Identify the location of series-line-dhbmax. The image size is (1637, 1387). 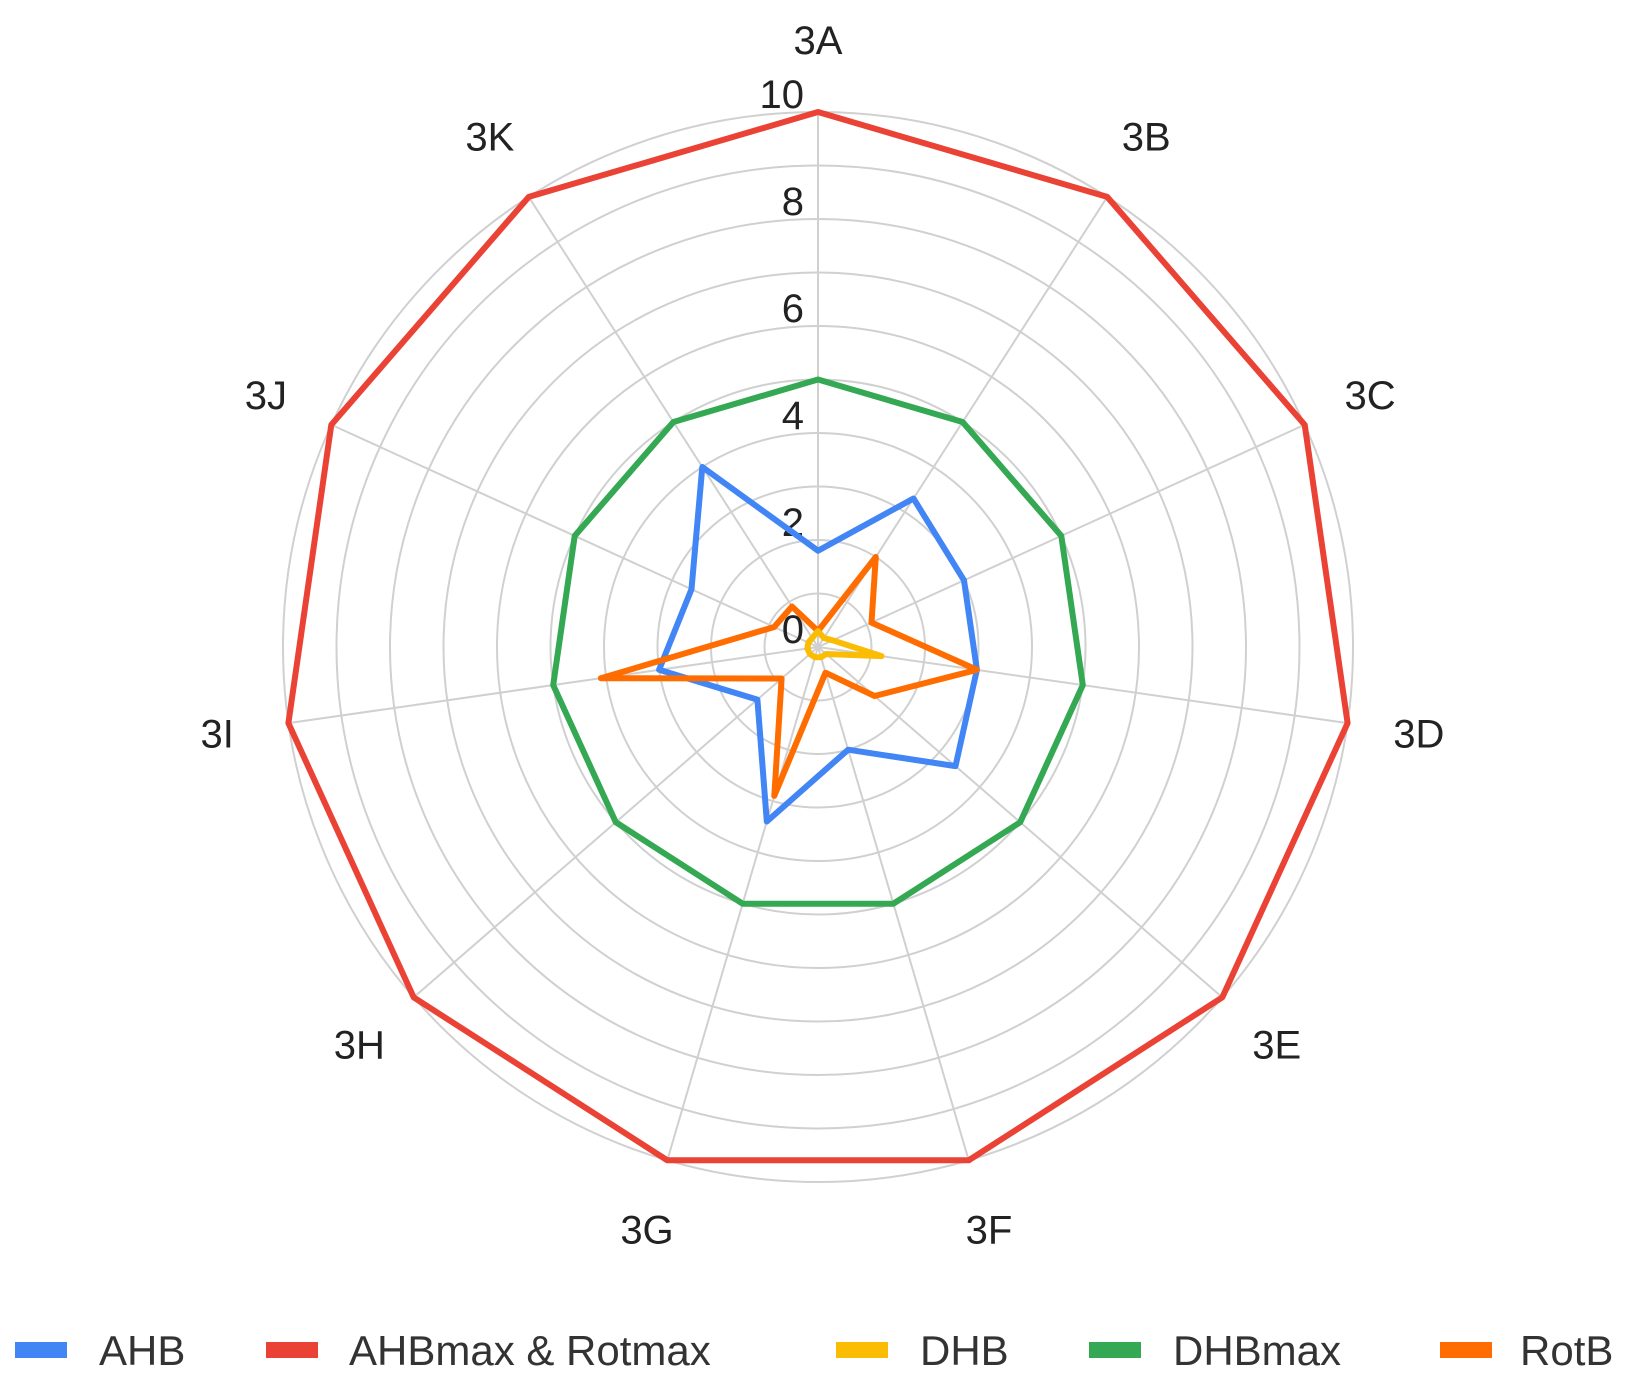
(818, 641).